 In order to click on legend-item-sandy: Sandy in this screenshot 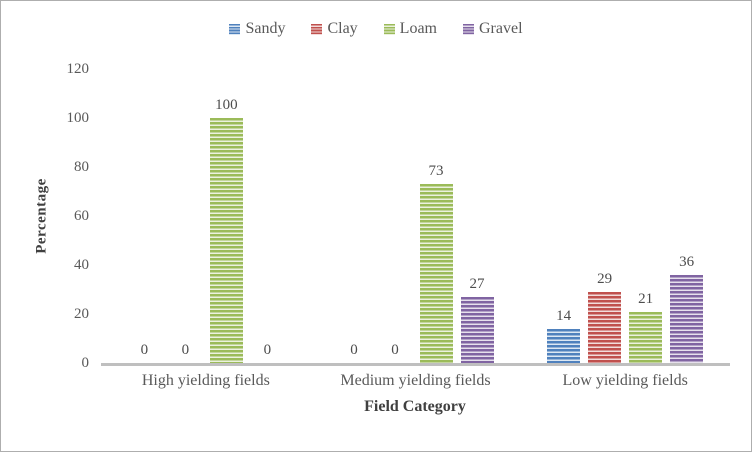, I will do `click(257, 29)`.